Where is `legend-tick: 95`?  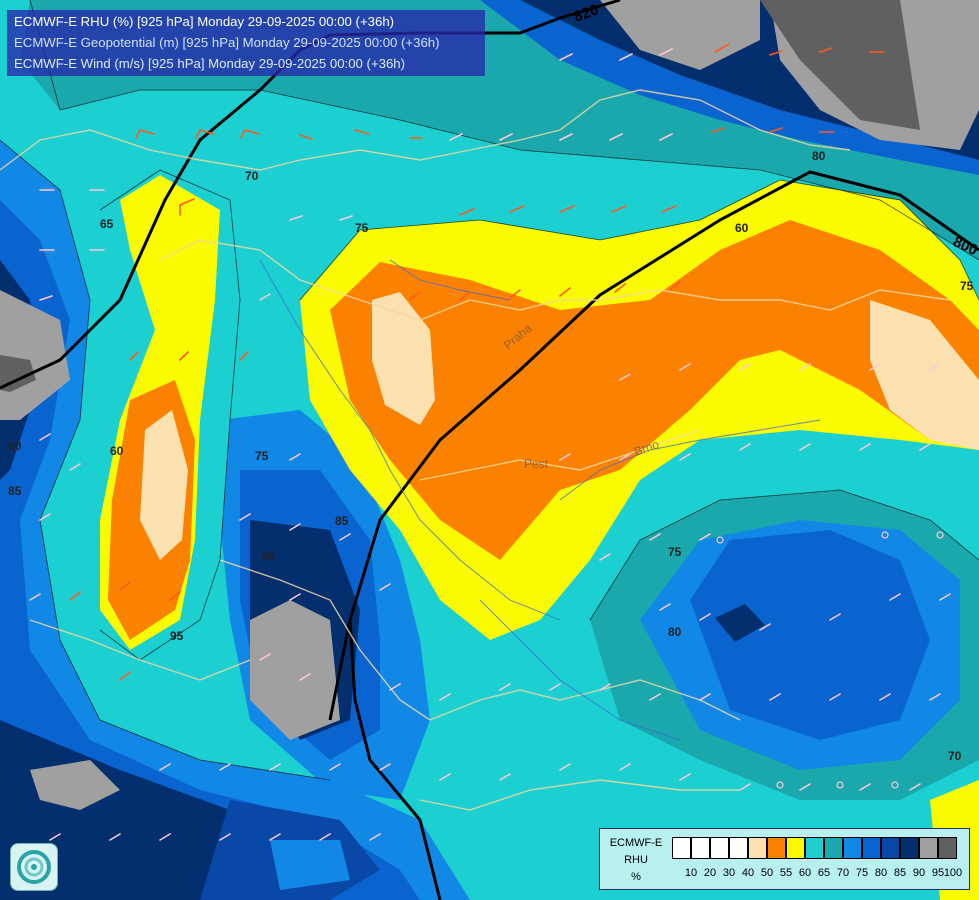
legend-tick: 95 is located at coordinates (938, 873).